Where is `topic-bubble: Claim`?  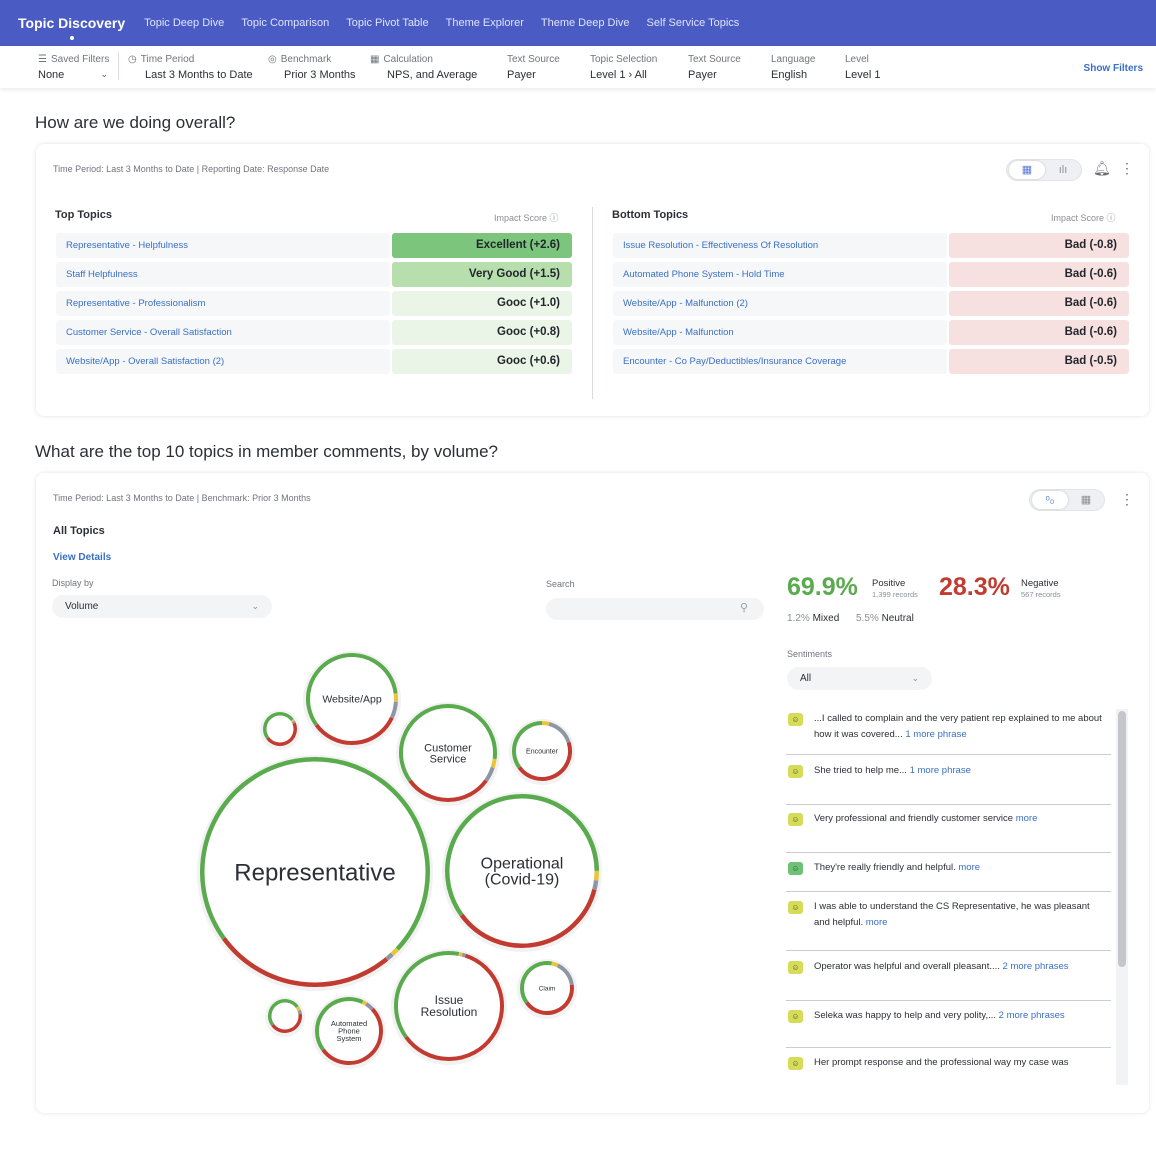 topic-bubble: Claim is located at coordinates (547, 989).